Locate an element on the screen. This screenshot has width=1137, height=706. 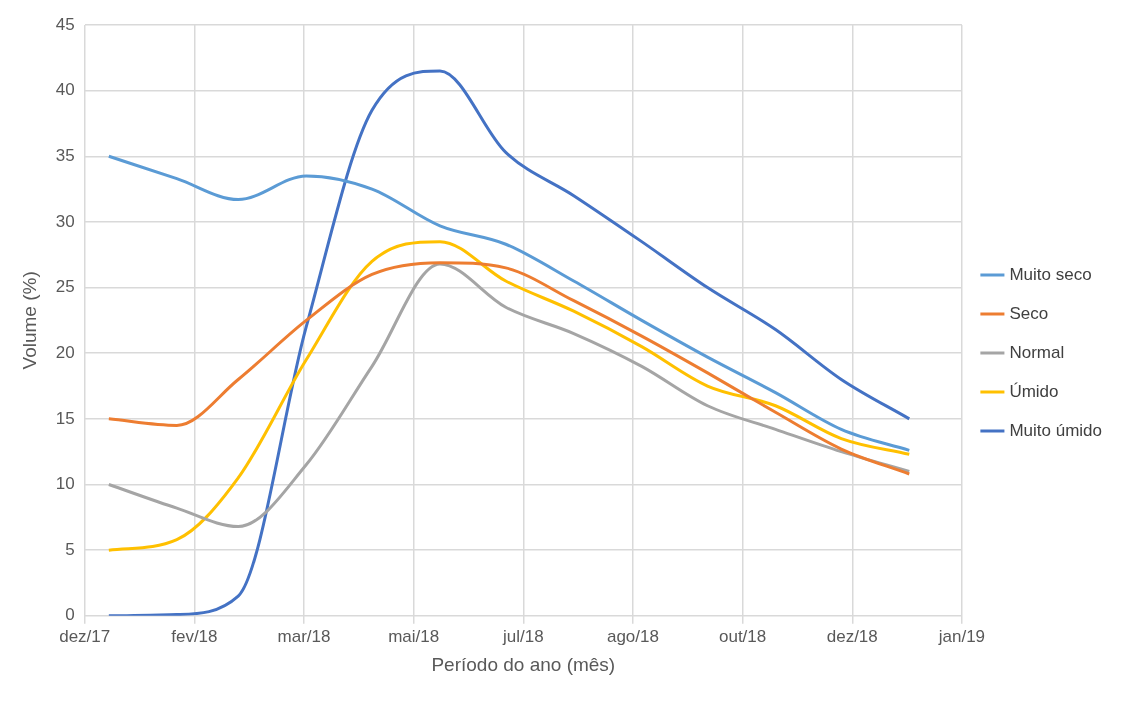
legend-label: Normal is located at coordinates (1037, 352).